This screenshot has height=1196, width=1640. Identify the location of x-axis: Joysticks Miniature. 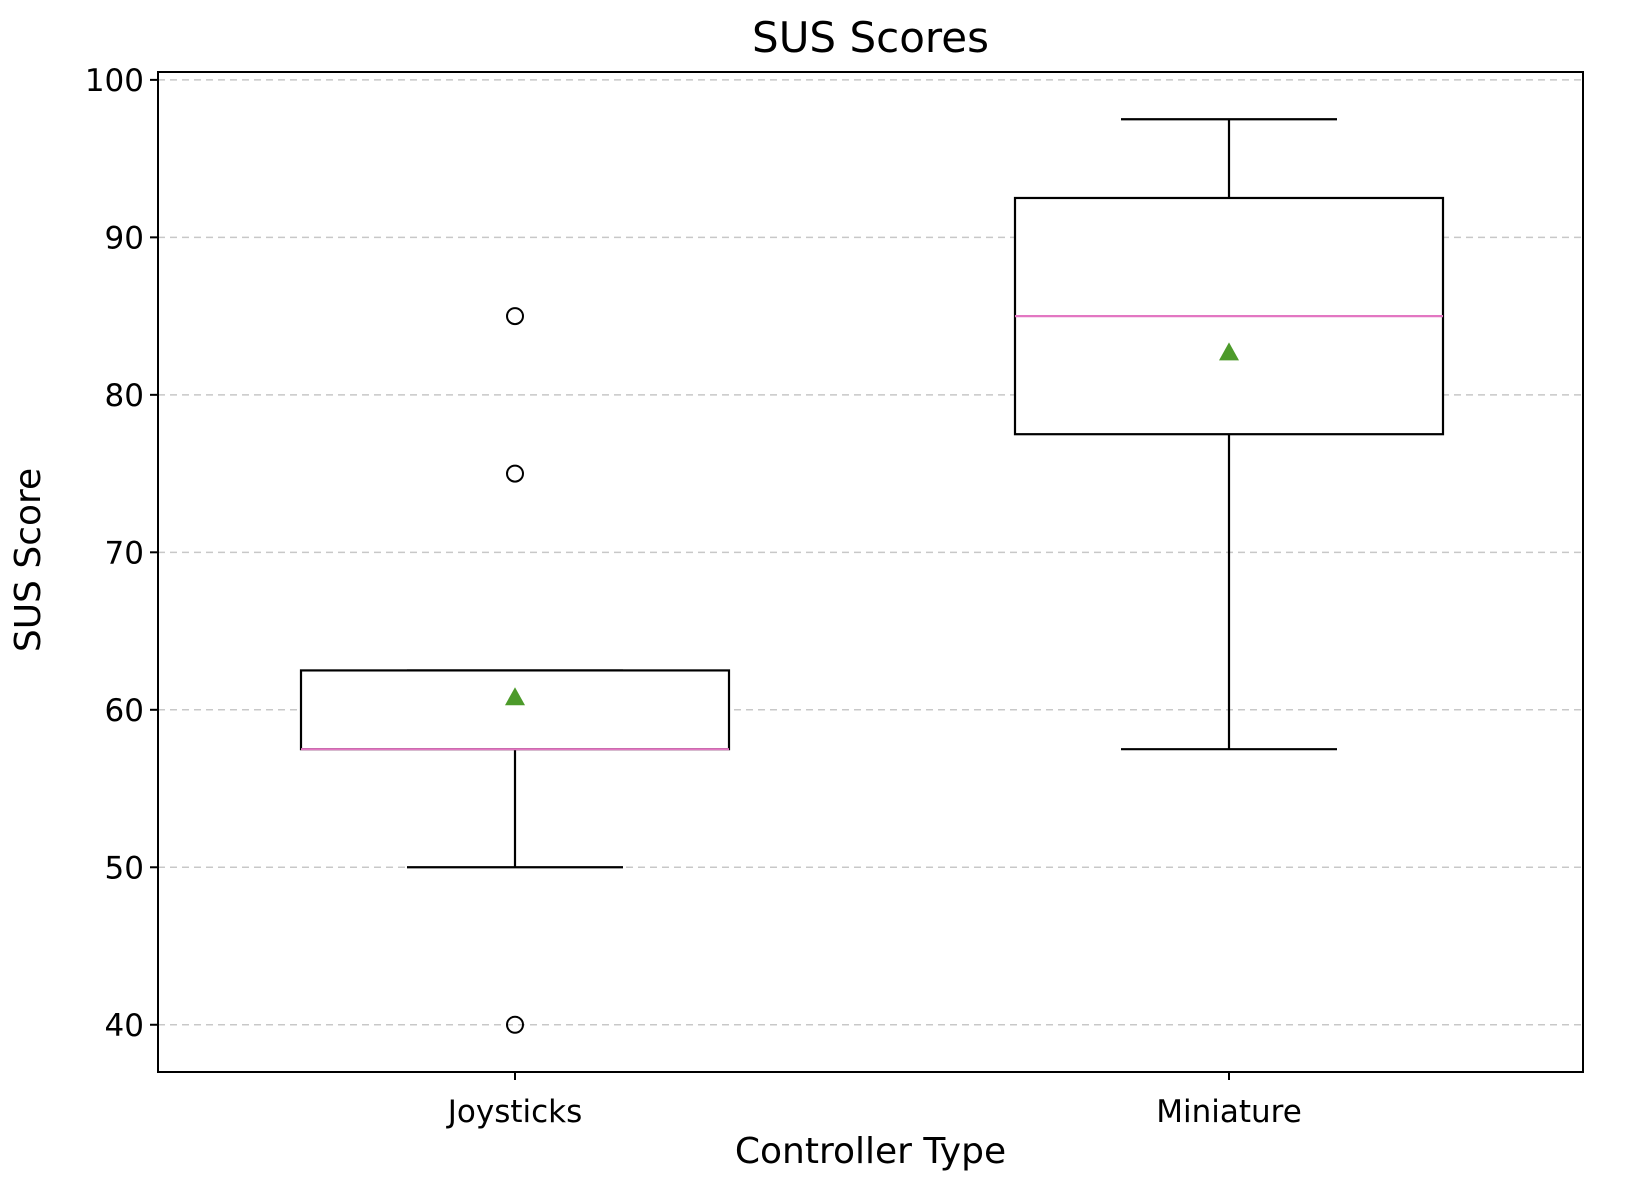
(874, 1101).